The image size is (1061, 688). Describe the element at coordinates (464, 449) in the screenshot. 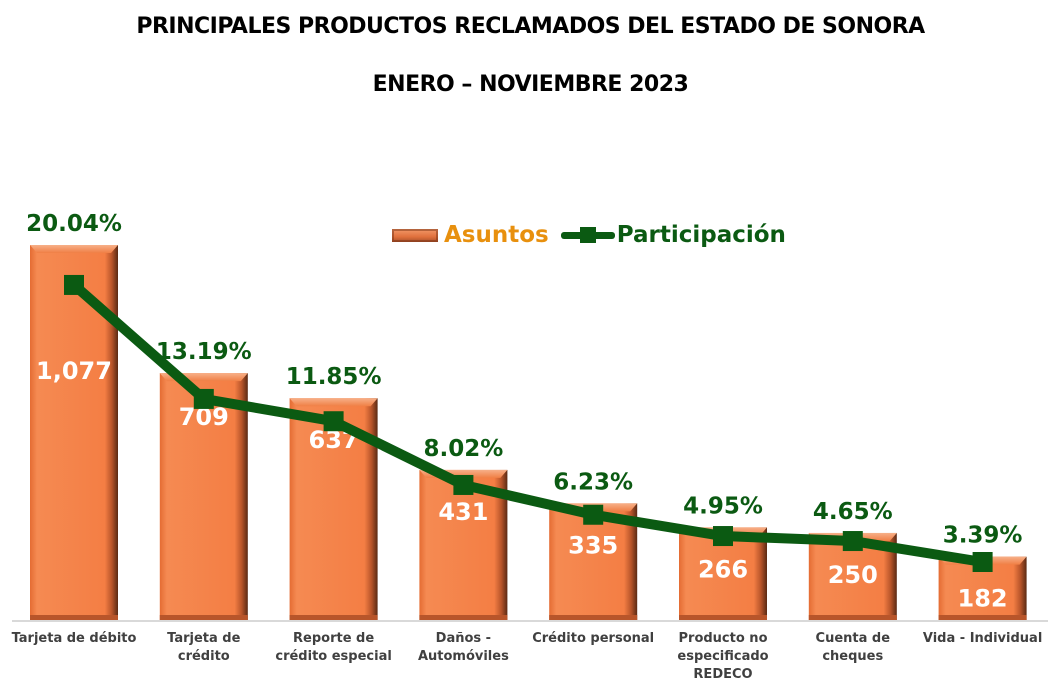

I see `participacion-label: 8.02%` at that location.